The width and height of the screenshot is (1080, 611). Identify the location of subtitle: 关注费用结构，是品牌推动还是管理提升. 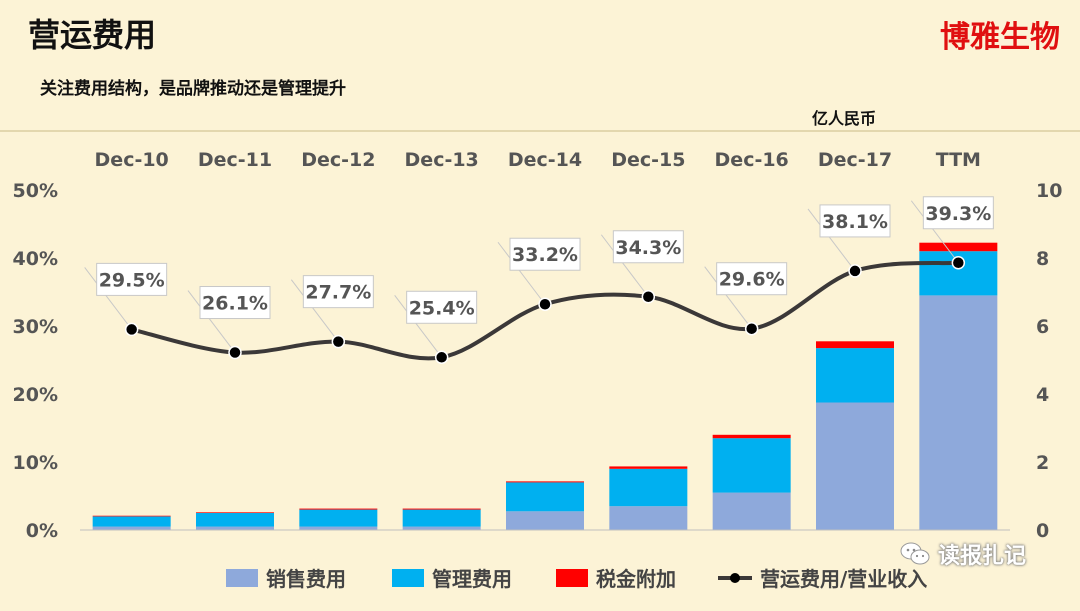
(193, 89).